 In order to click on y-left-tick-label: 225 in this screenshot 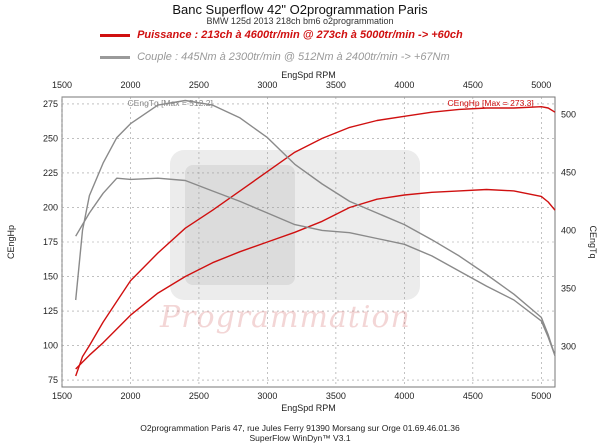, I will do `click(50, 173)`.